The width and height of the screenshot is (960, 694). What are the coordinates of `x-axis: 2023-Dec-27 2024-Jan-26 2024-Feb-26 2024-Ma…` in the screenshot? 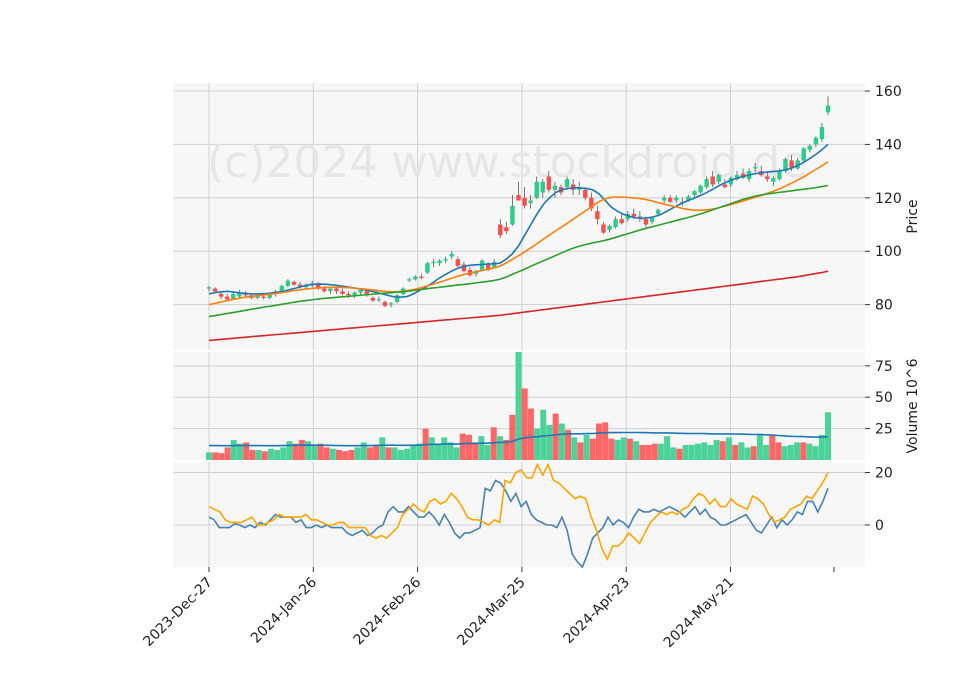 It's located at (487, 609).